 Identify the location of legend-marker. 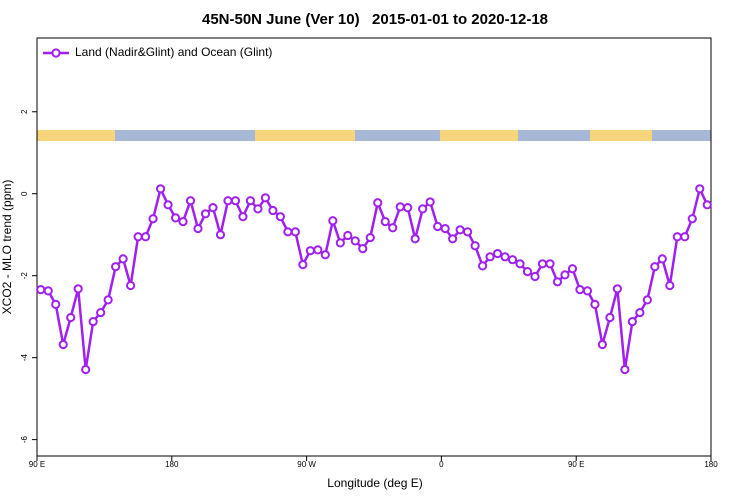
(56, 53).